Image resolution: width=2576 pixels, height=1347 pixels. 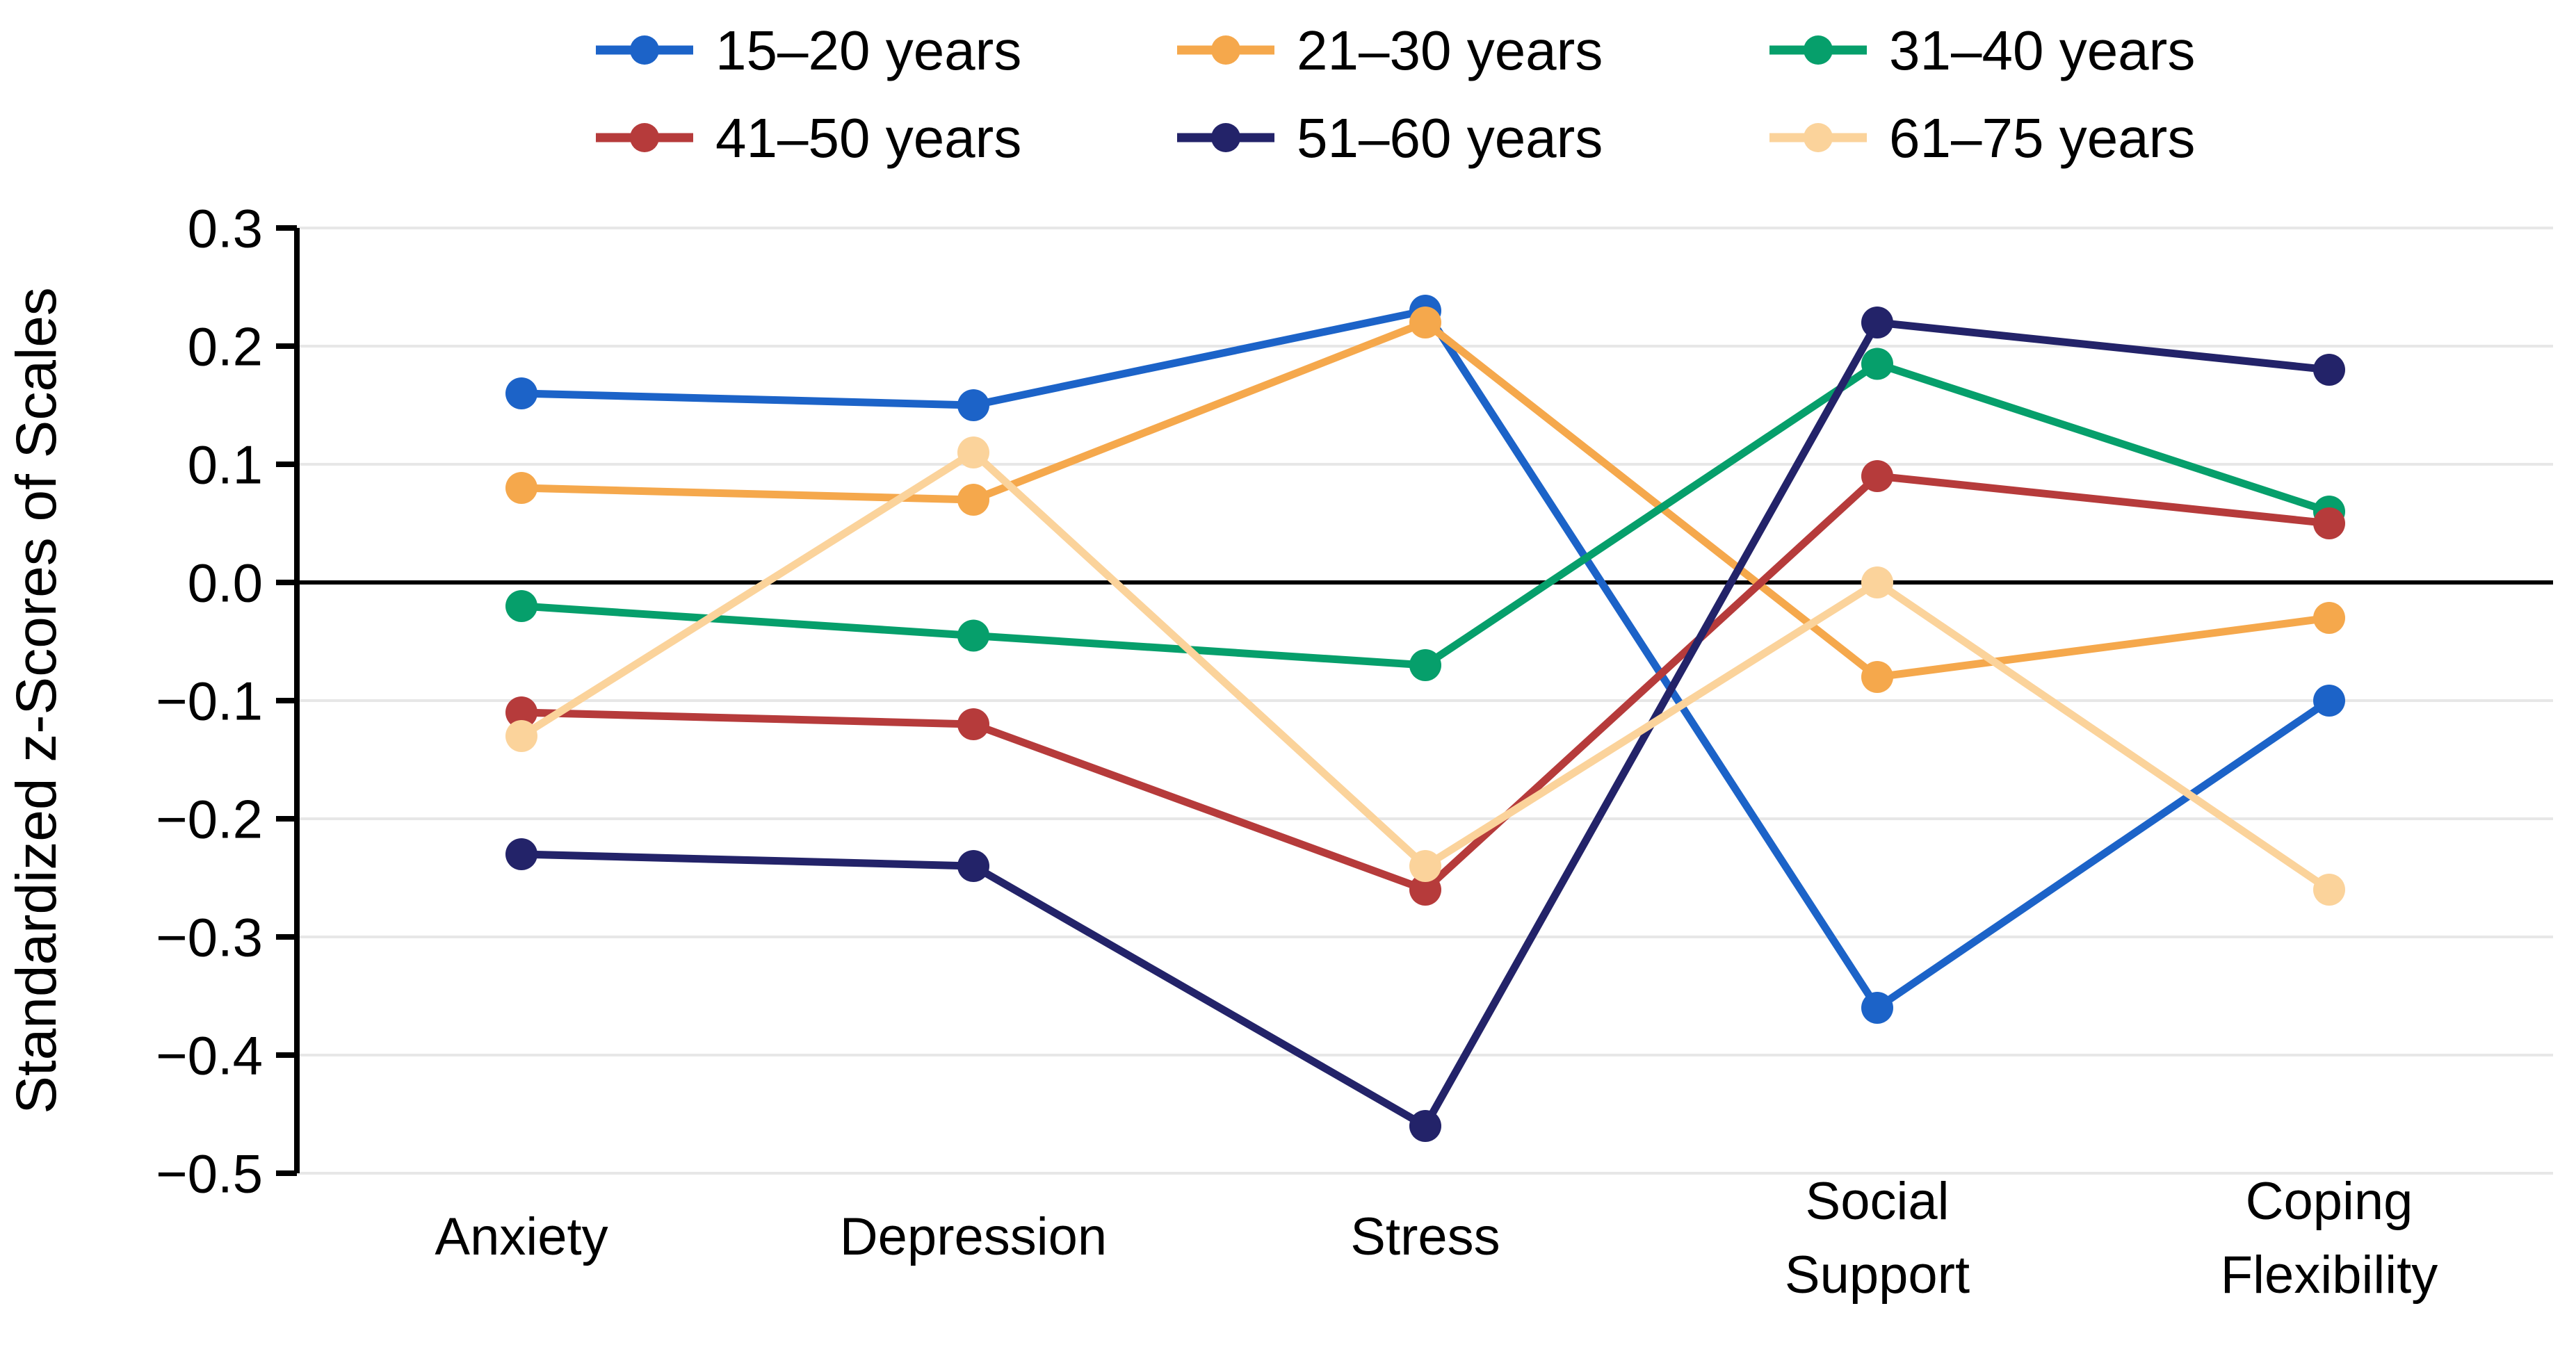 What do you see at coordinates (521, 393) in the screenshot?
I see `data-point-15-20-years-anxiety` at bounding box center [521, 393].